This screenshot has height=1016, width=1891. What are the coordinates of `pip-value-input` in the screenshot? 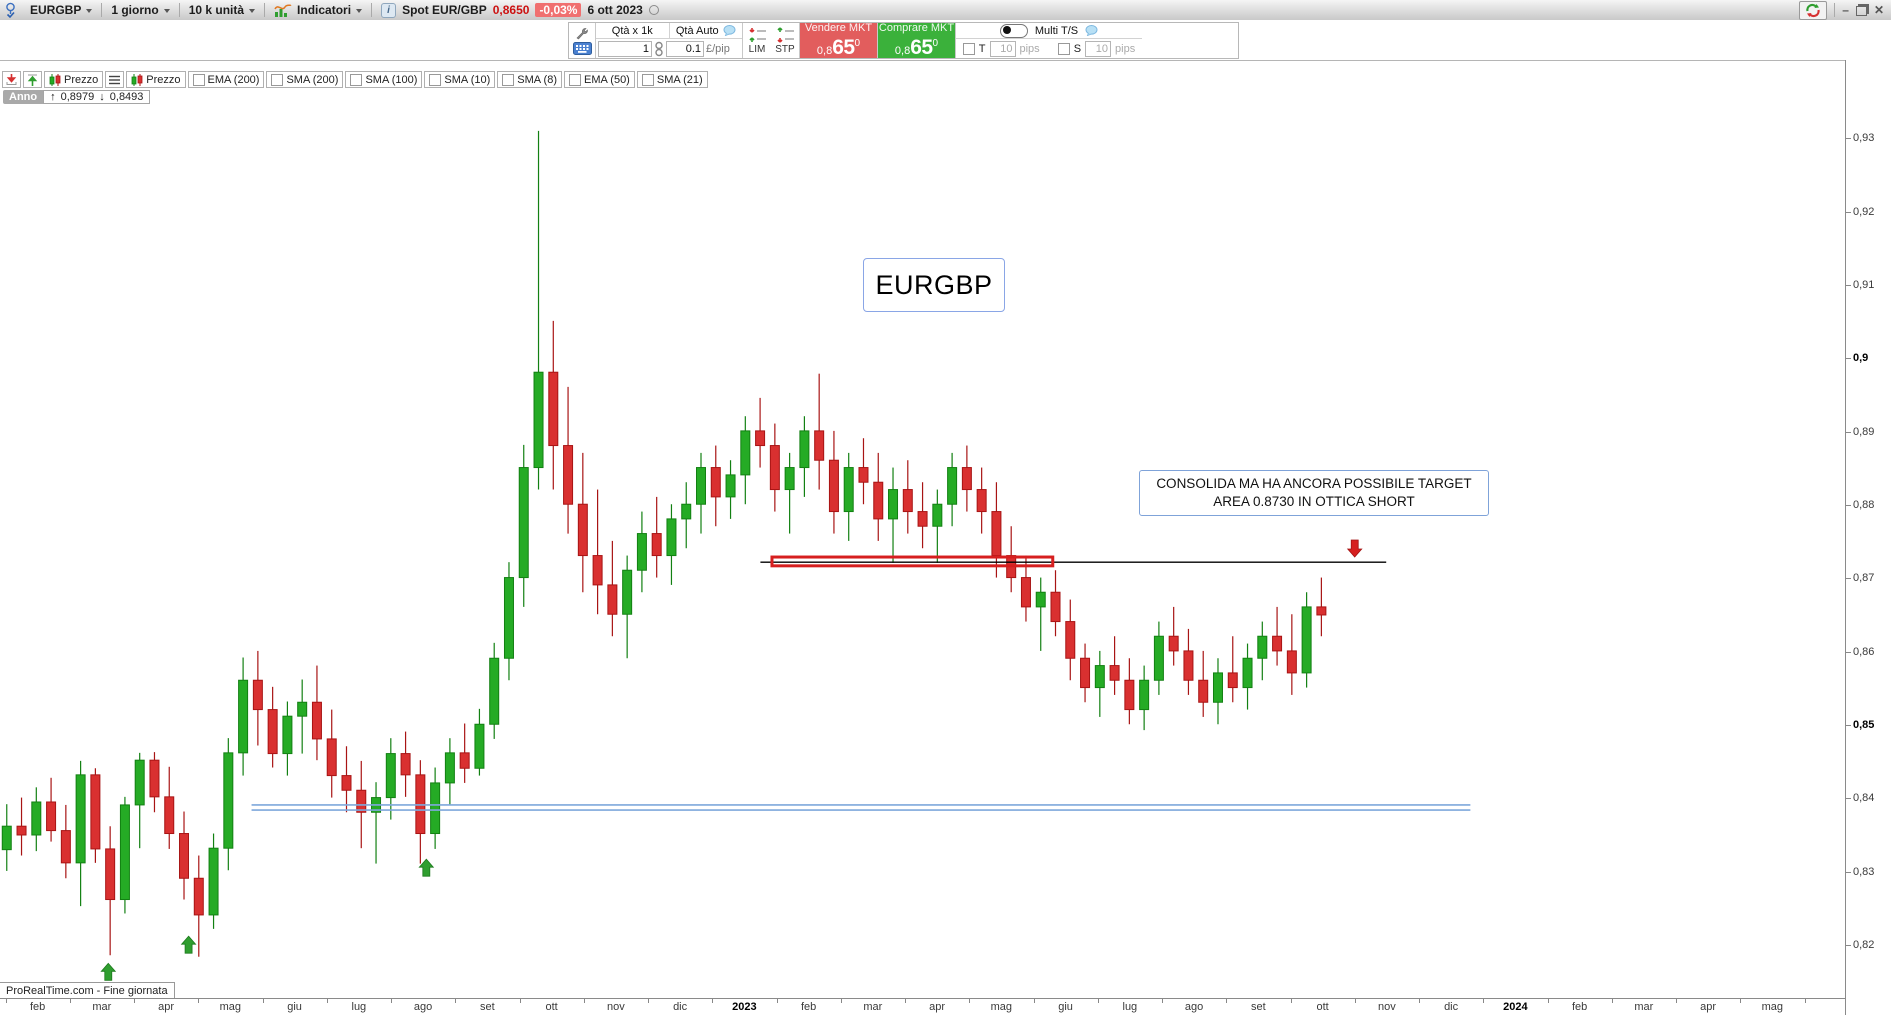 It's located at (685, 48).